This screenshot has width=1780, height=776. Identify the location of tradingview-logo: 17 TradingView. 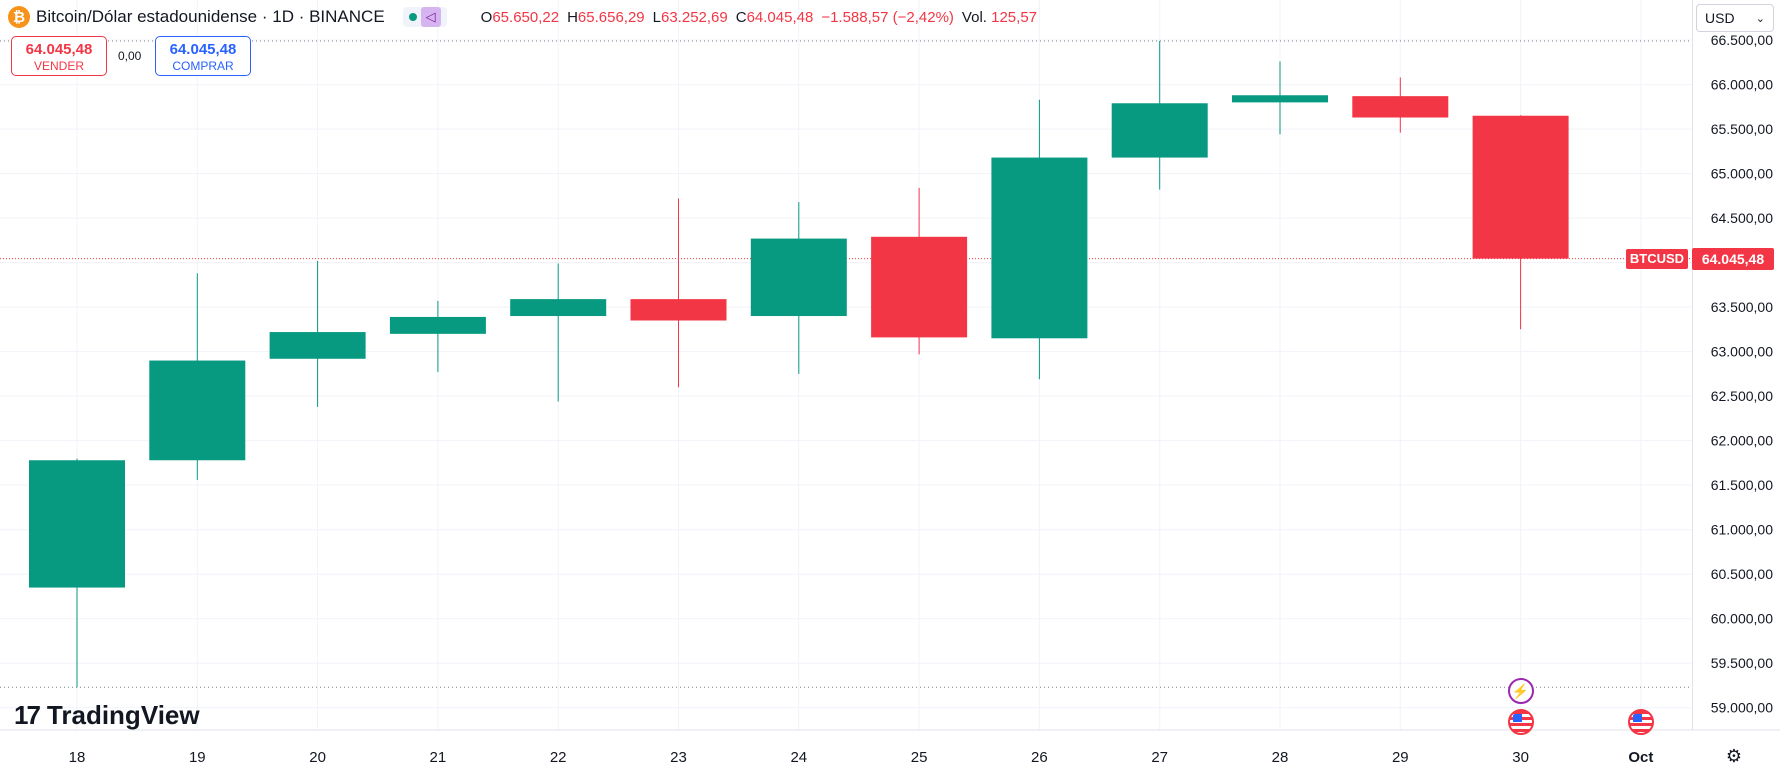
(107, 715).